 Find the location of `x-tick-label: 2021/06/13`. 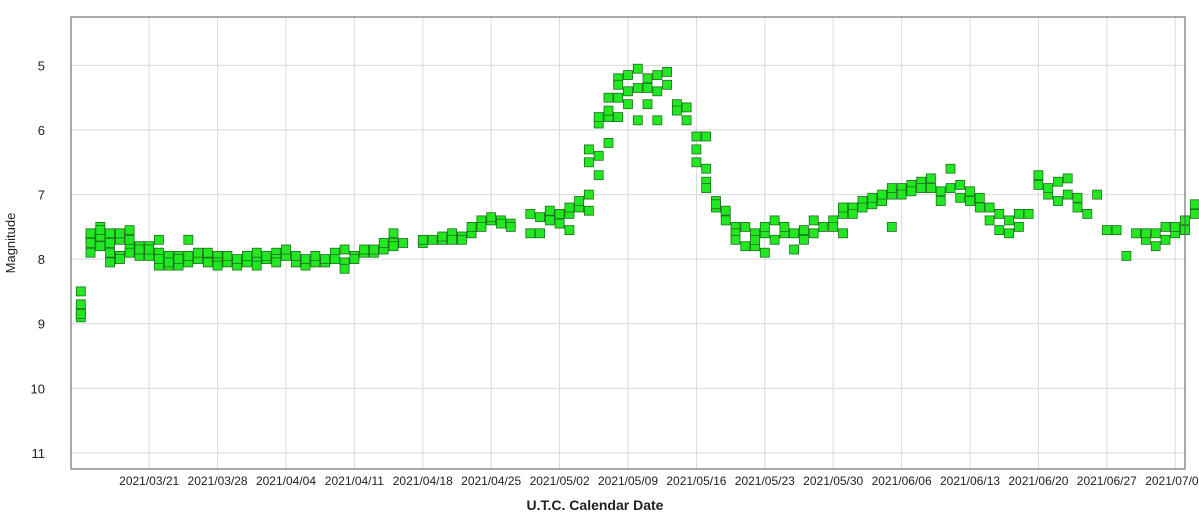

x-tick-label: 2021/06/13 is located at coordinates (970, 481).